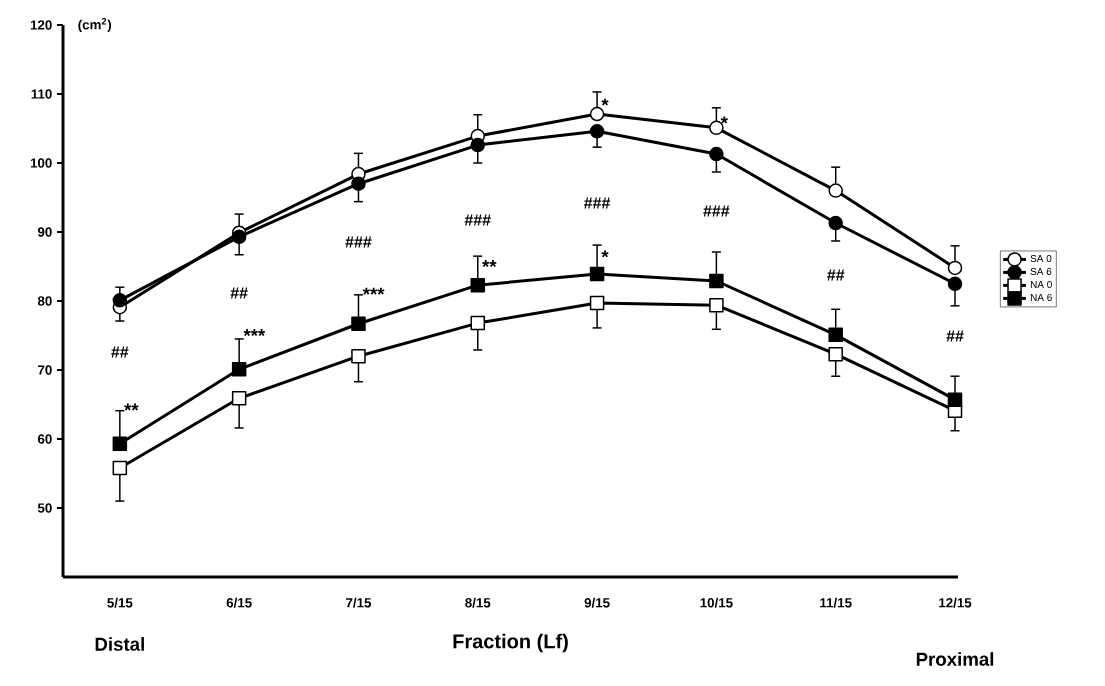  I want to click on x-tick-label: 7/15, so click(359, 602).